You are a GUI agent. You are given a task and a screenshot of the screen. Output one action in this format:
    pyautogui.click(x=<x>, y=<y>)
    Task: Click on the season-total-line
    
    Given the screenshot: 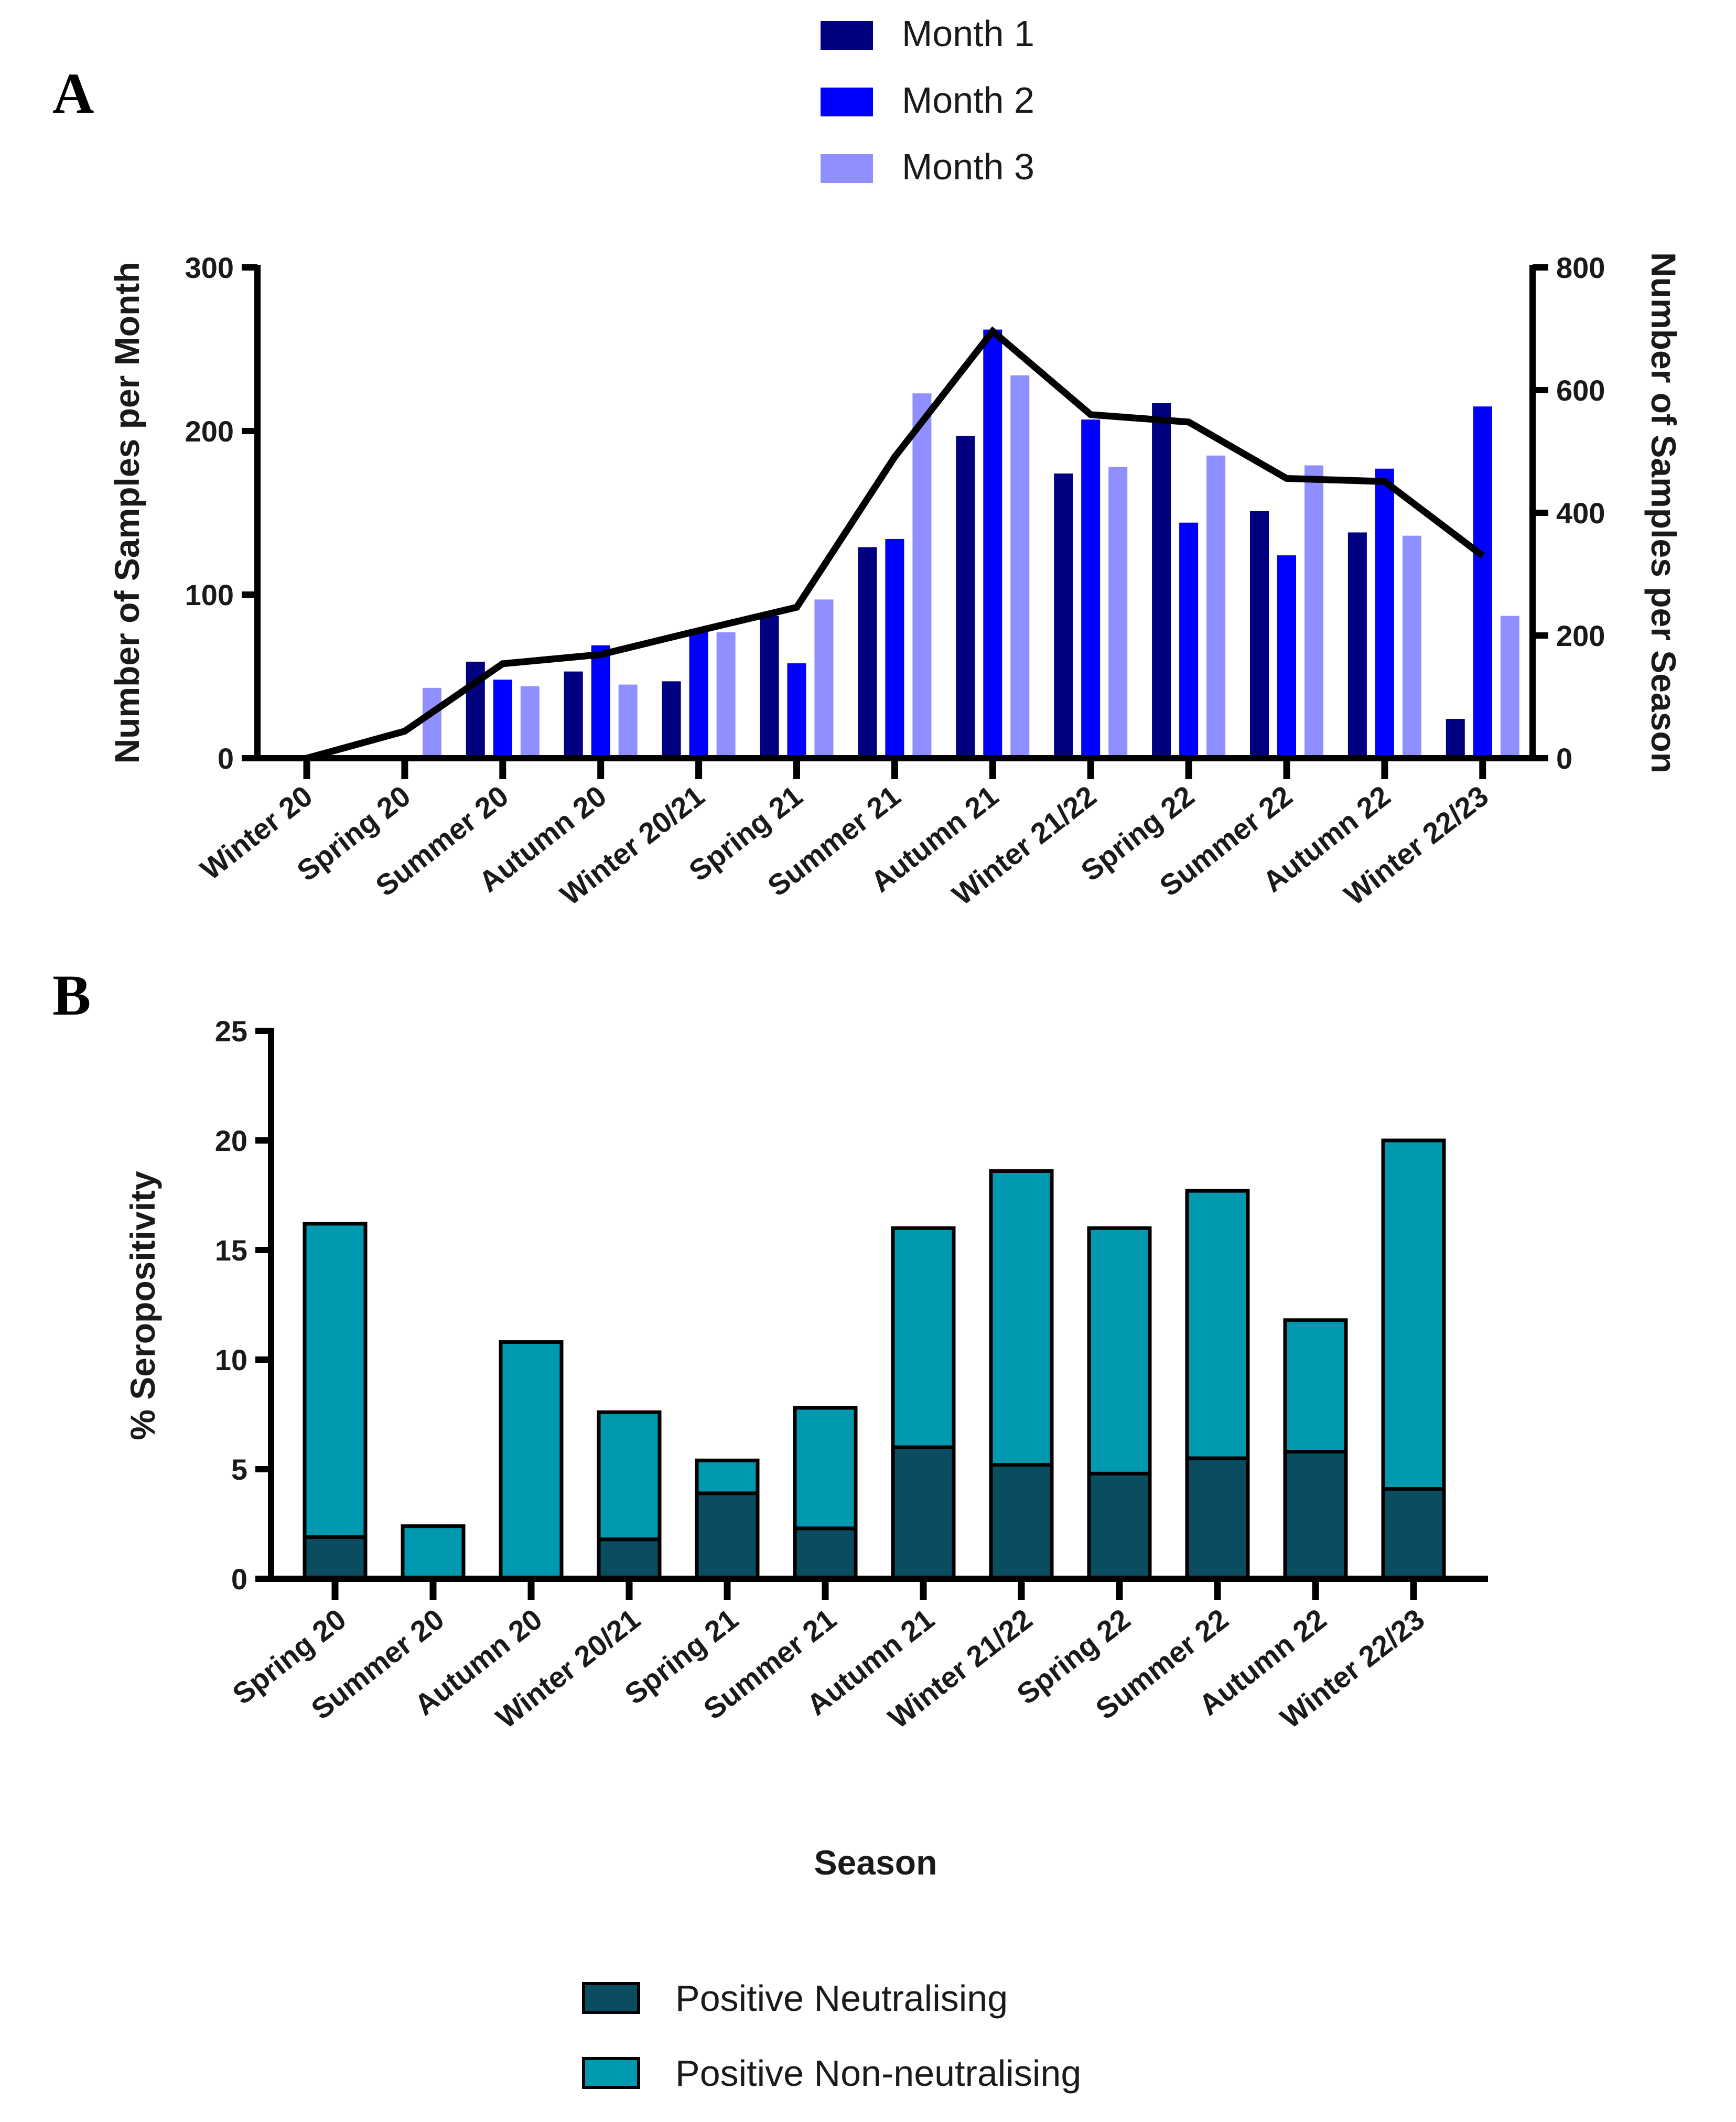 What is the action you would take?
    pyautogui.click(x=895, y=544)
    